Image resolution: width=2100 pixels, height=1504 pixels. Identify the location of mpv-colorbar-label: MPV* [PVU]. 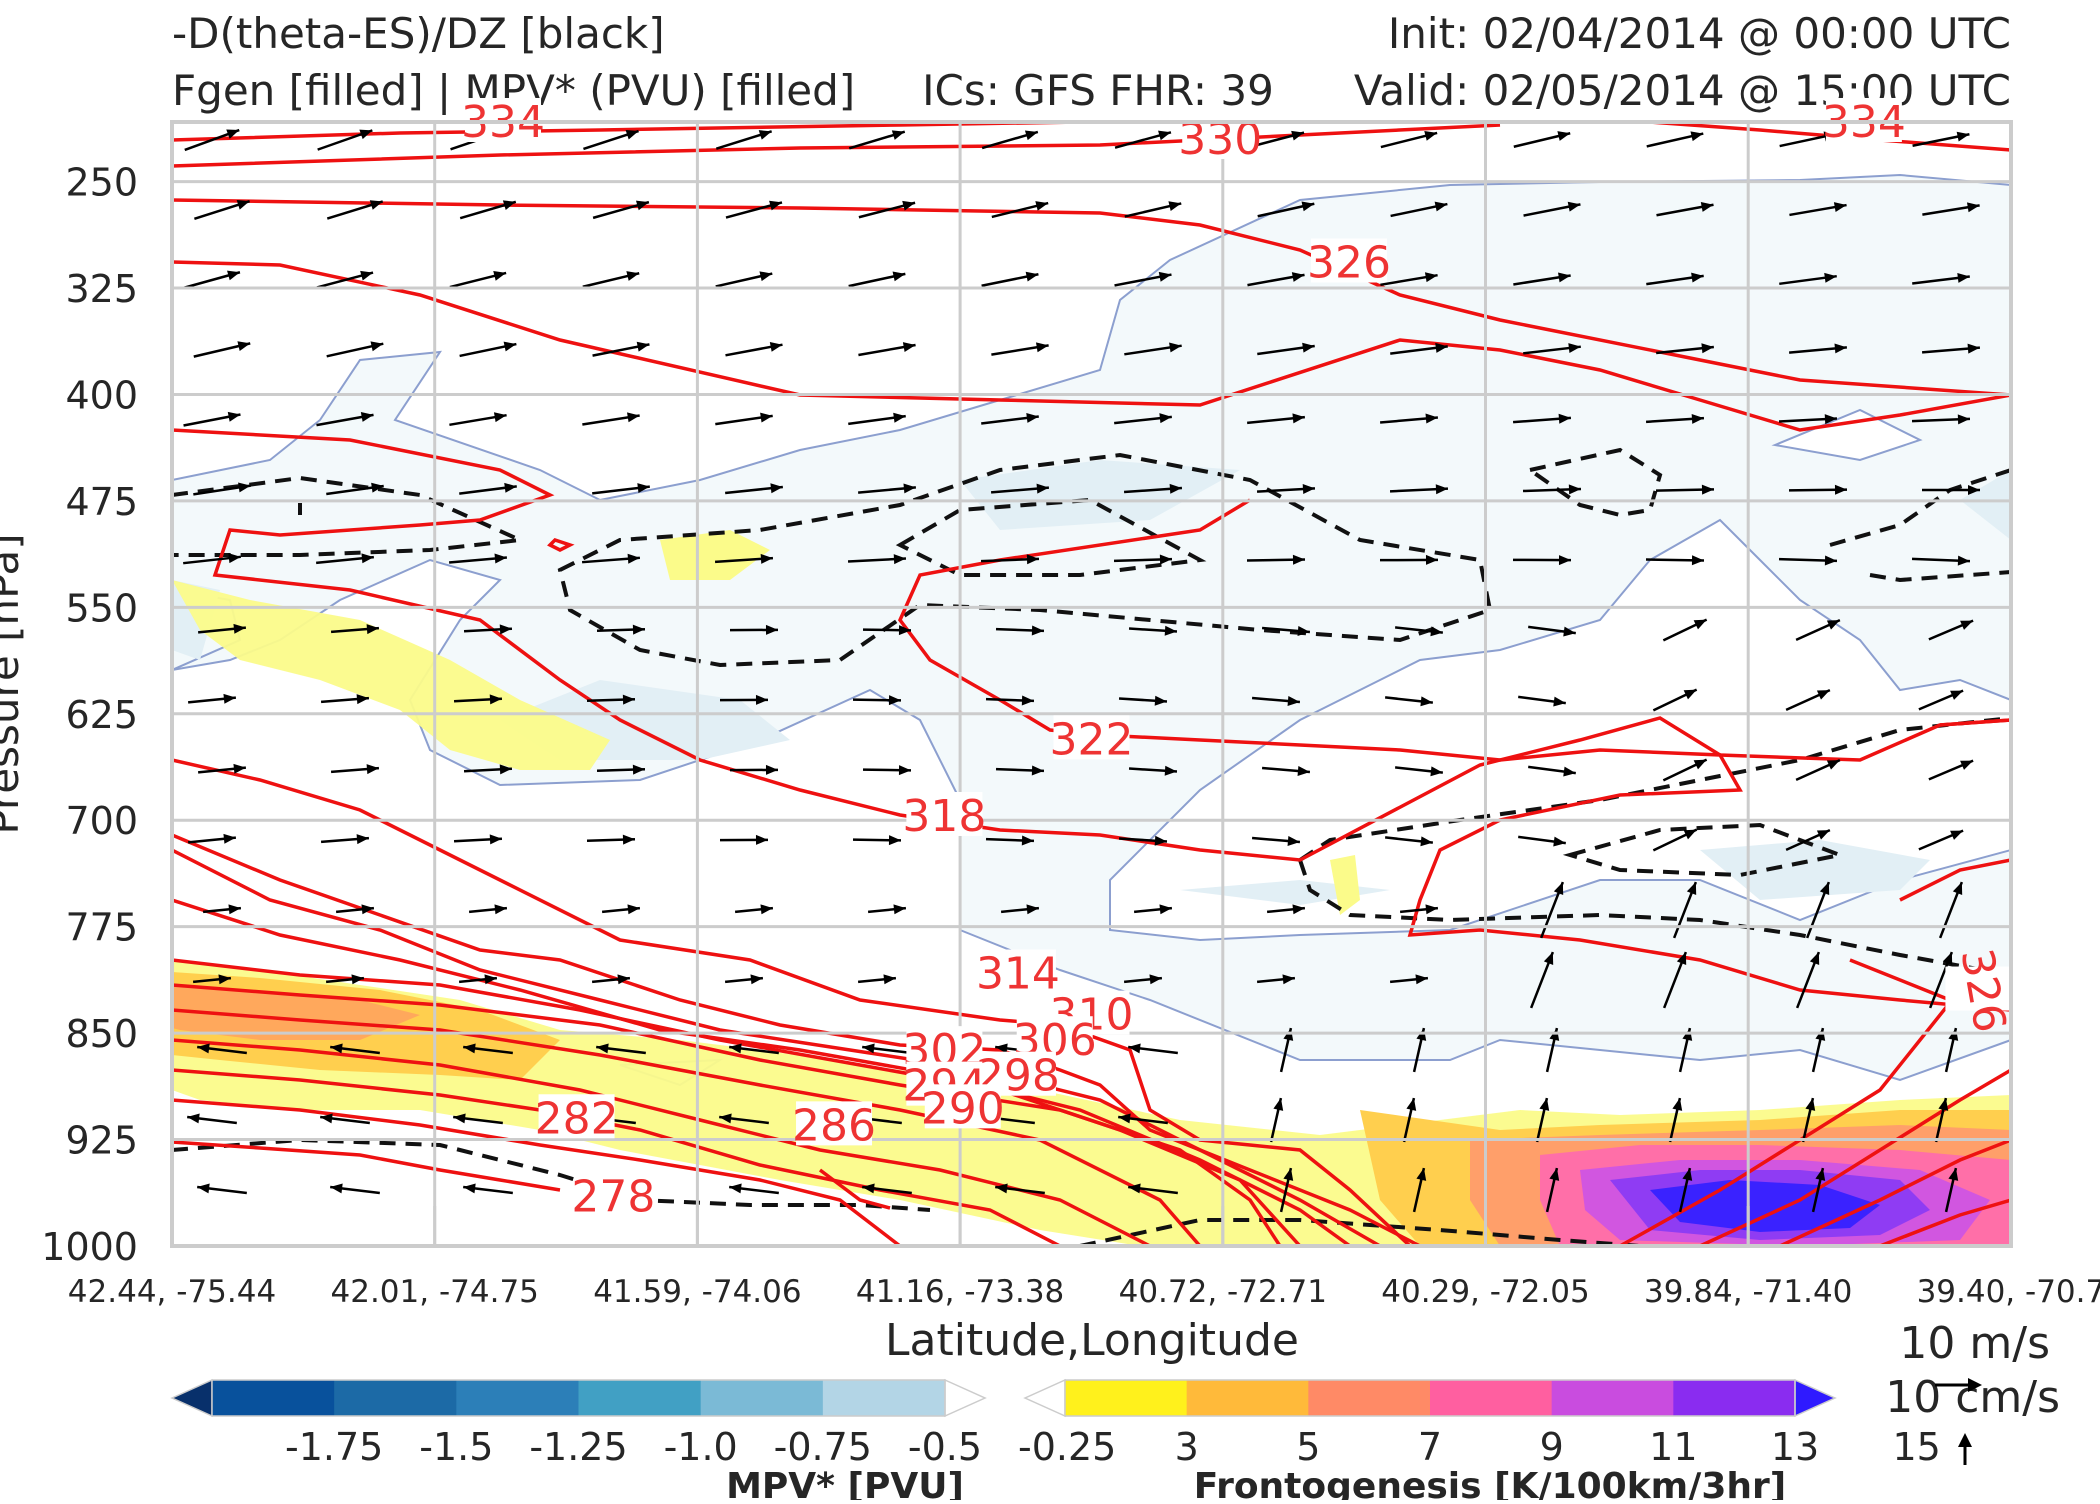
(845, 1483).